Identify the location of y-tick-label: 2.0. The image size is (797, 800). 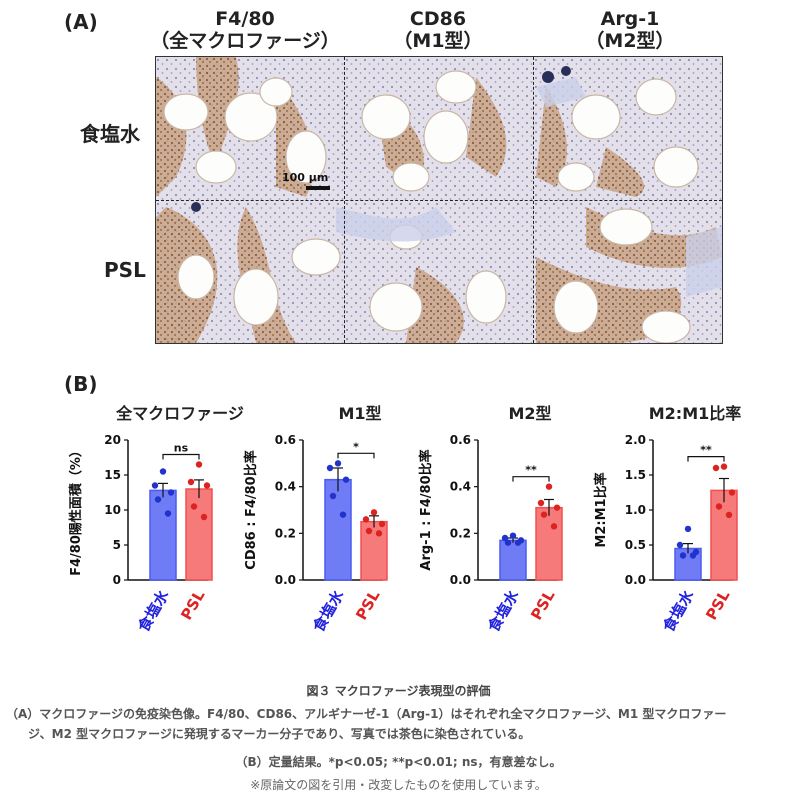
(635, 440).